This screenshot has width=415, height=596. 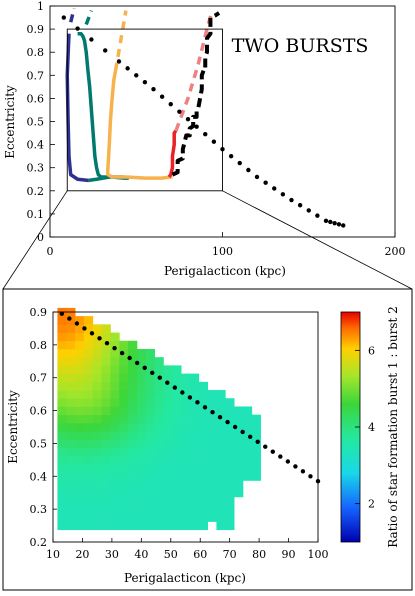 What do you see at coordinates (300, 46) in the screenshot?
I see `top-title: TWO BURSTS` at bounding box center [300, 46].